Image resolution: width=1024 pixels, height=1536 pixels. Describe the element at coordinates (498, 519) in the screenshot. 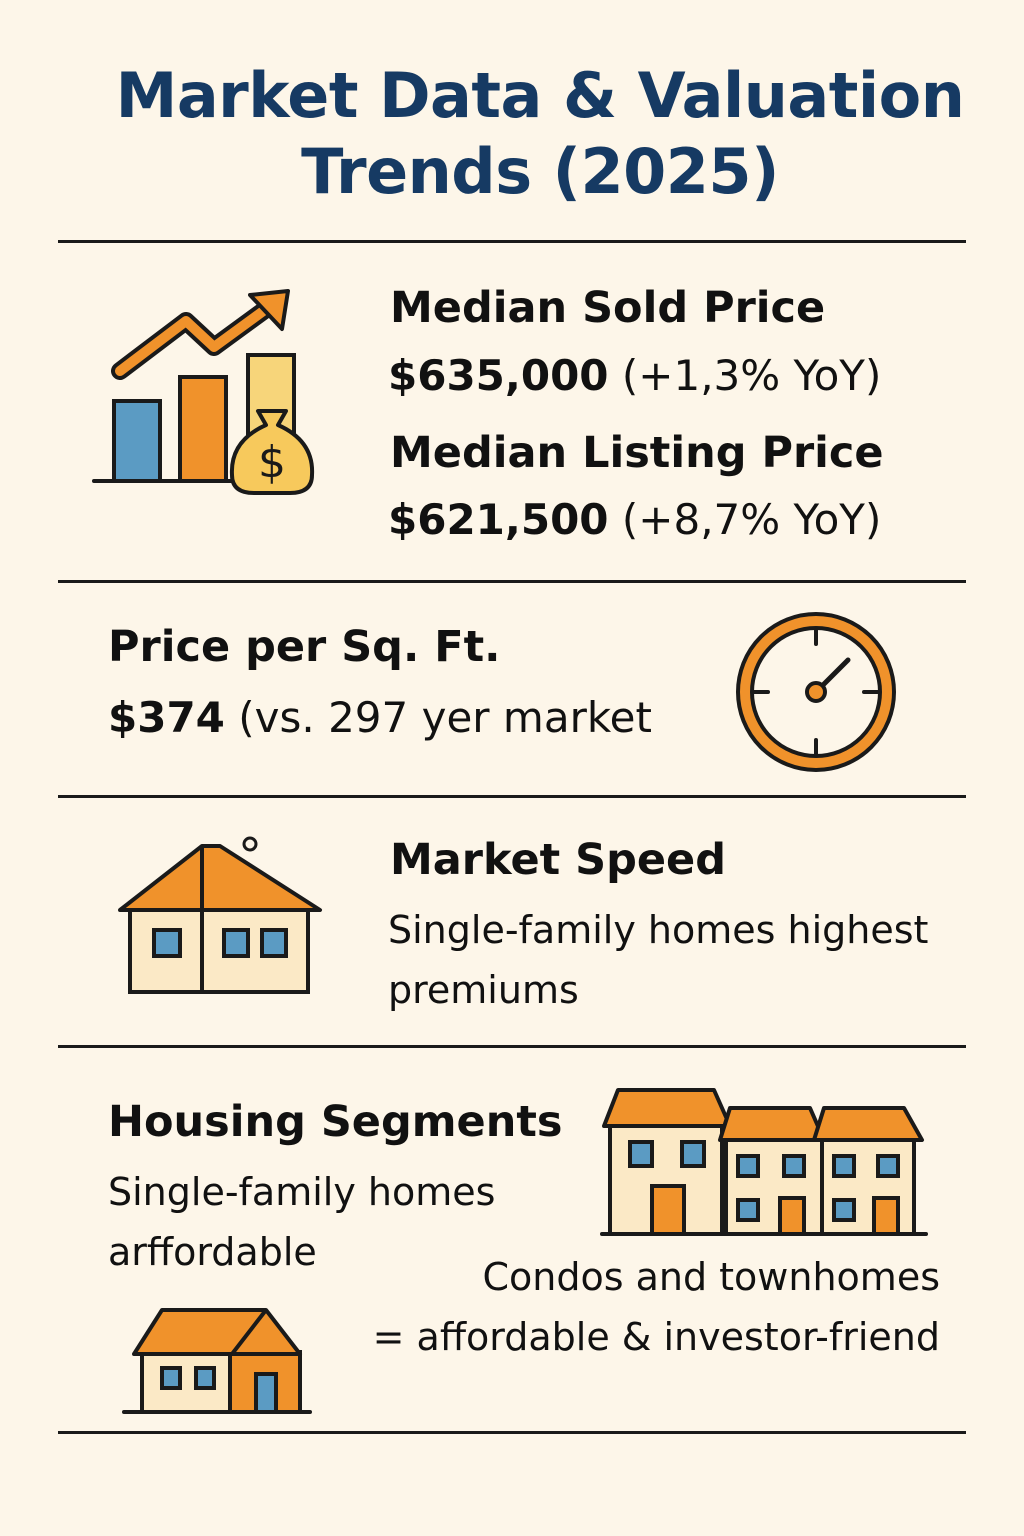

I see `median-listing-price-value: $621,500` at that location.